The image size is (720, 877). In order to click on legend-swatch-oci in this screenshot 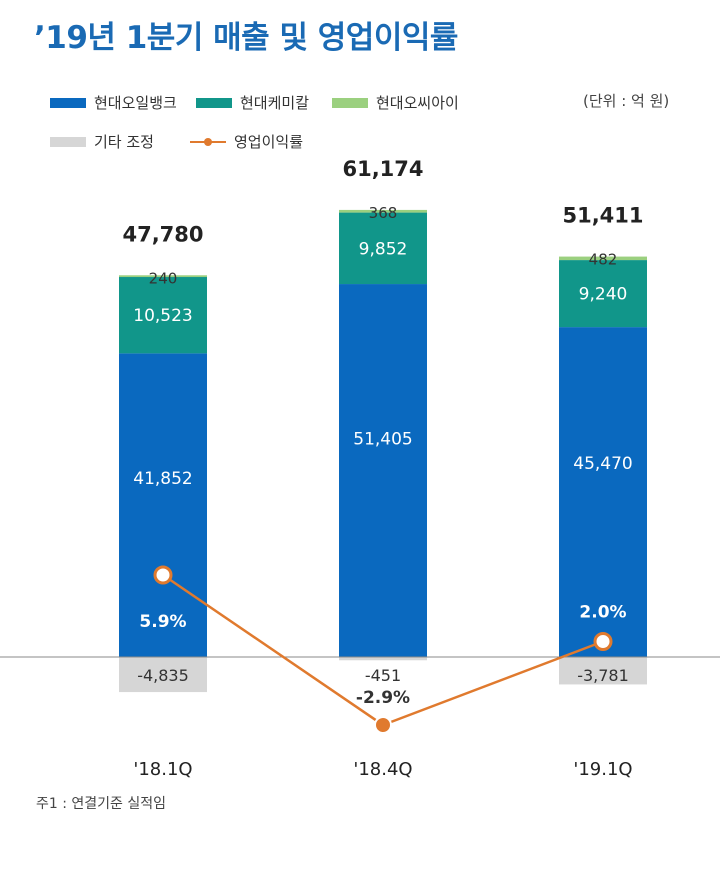, I will do `click(350, 102)`.